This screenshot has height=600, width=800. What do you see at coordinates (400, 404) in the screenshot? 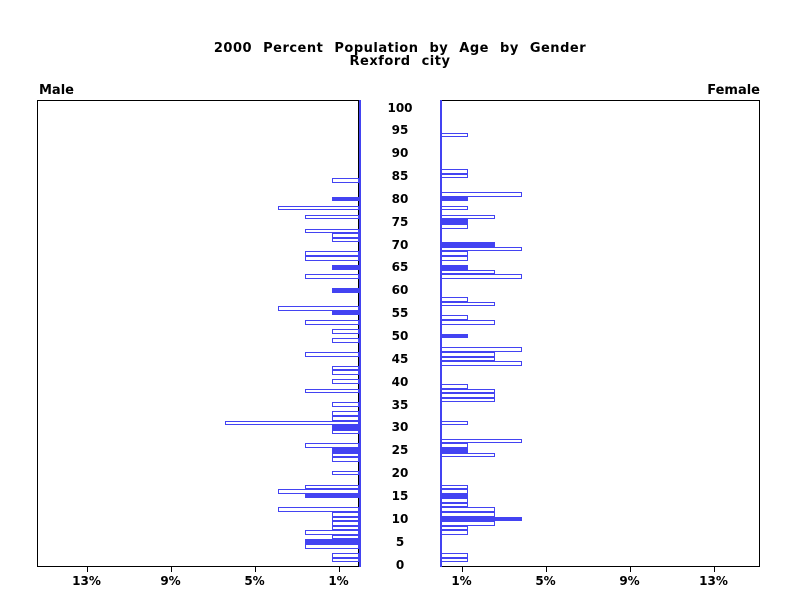
I see `age-tick-label-35: 35` at bounding box center [400, 404].